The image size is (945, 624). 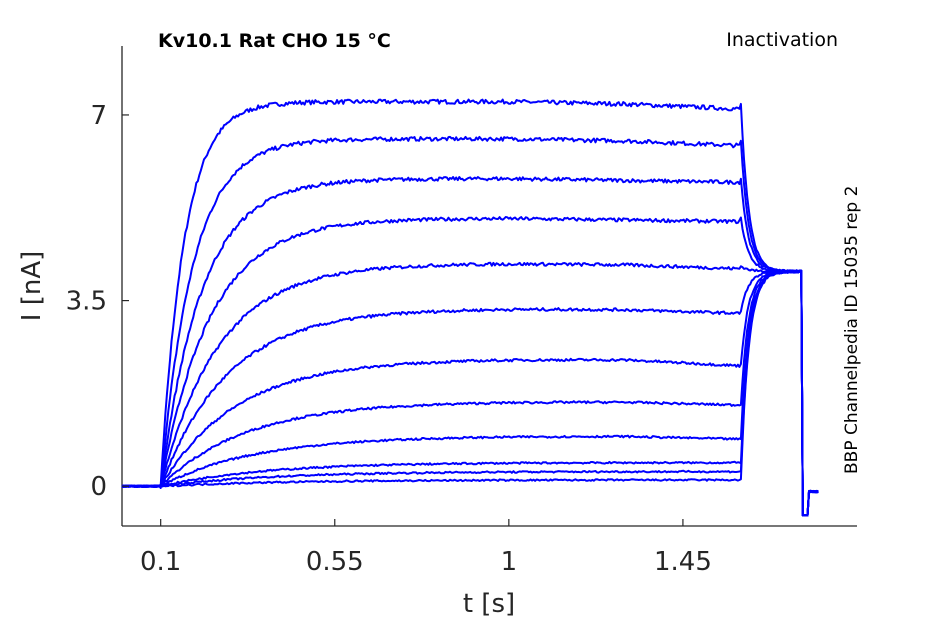 I want to click on x-tick-label: 0.1, so click(x=160, y=562).